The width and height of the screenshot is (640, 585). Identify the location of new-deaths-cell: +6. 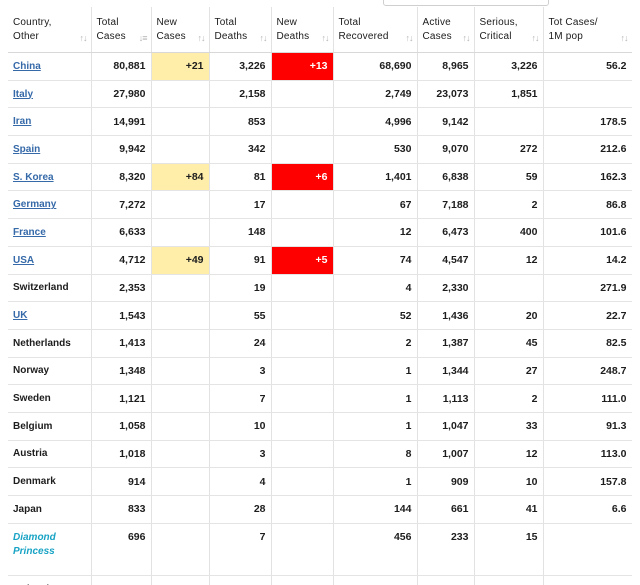
(302, 177).